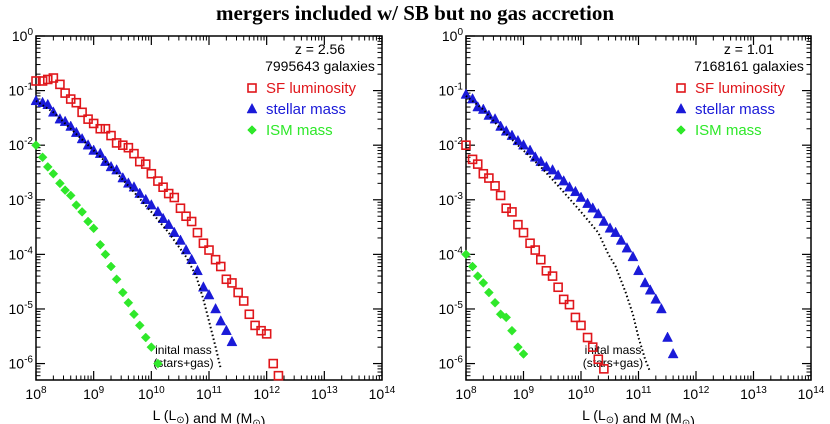 This screenshot has height=424, width=830. Describe the element at coordinates (740, 88) in the screenshot. I see `legend-label: SF luminosity` at that location.